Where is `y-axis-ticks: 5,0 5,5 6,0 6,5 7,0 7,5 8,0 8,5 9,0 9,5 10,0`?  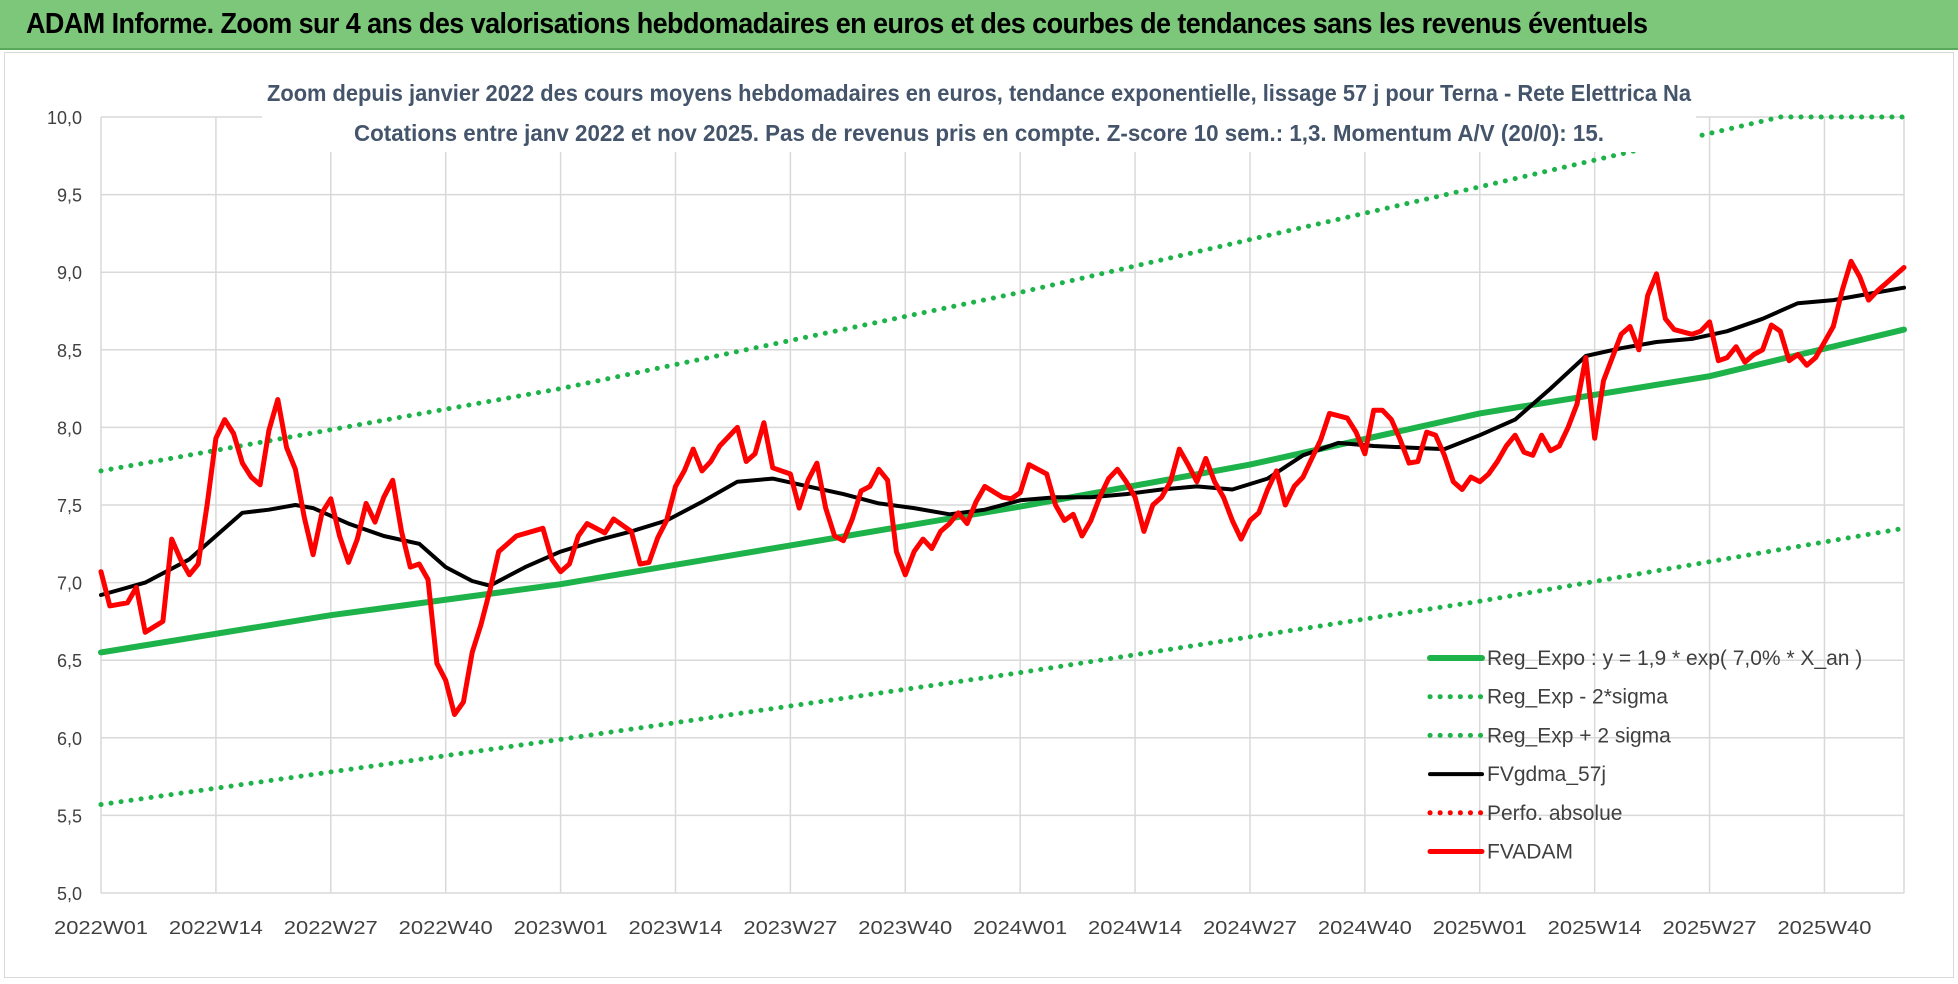
y-axis-ticks: 5,0 5,5 6,0 6,5 7,0 7,5 8,0 8,5 9,0 9,5 10,0 is located at coordinates (64, 506).